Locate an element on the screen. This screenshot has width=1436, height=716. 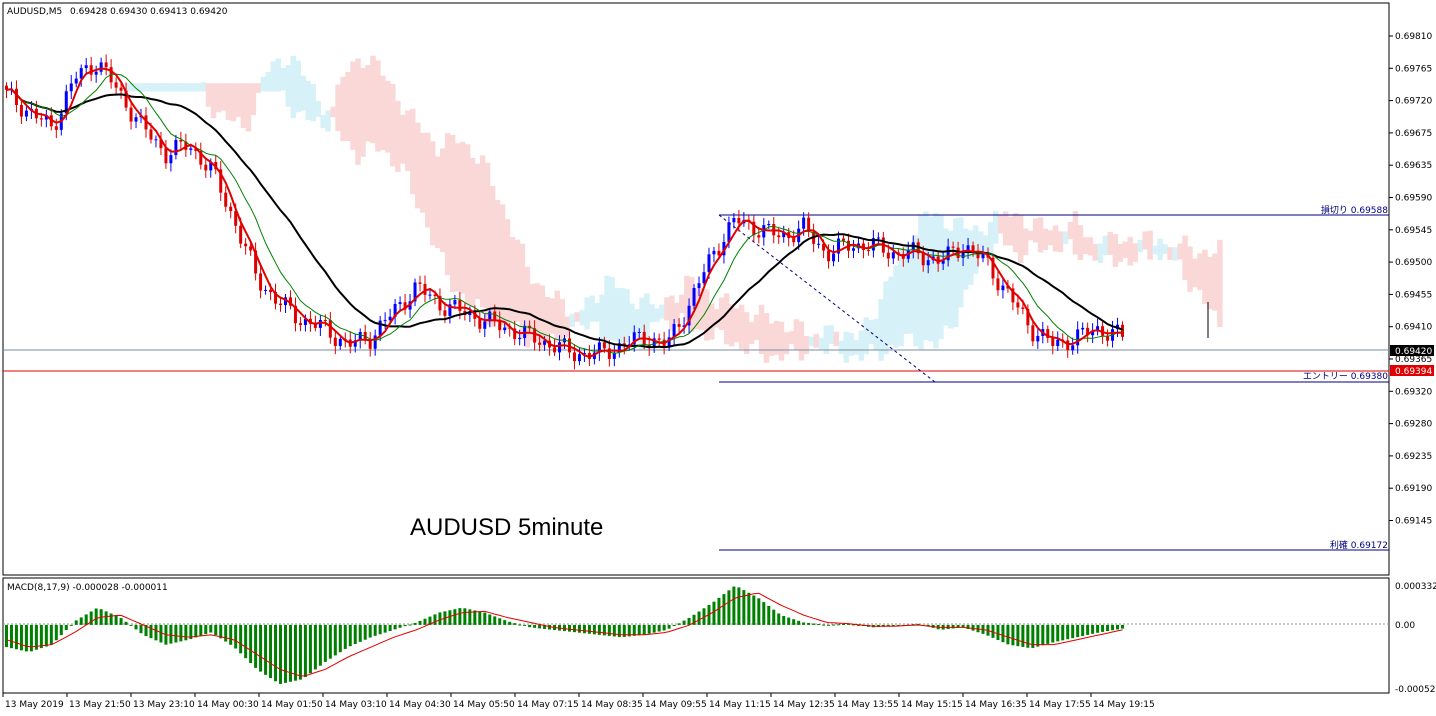
entry-price-tag is located at coordinates (1412, 370).